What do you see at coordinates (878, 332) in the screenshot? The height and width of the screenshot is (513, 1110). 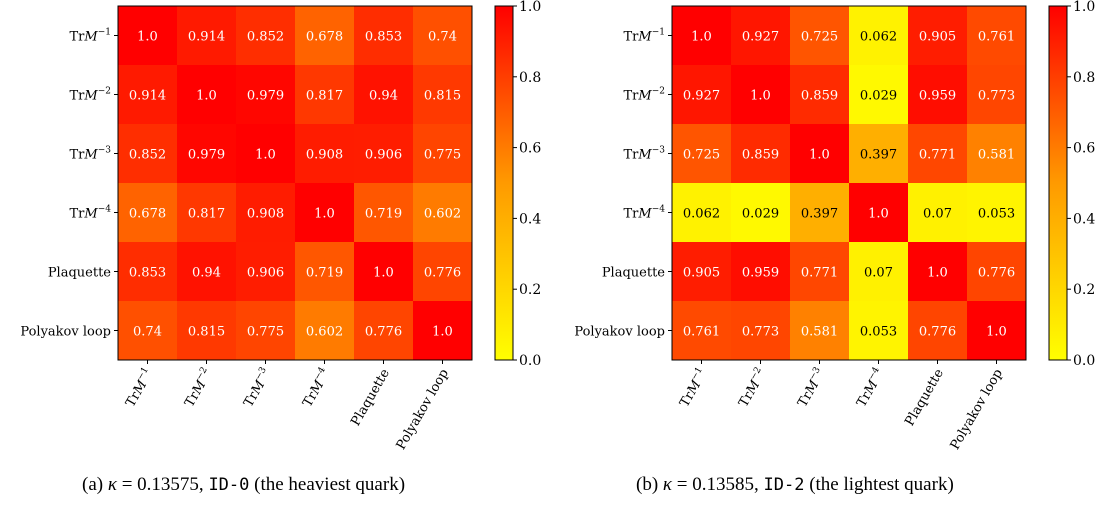 I see `cell-value-label: 0.053` at bounding box center [878, 332].